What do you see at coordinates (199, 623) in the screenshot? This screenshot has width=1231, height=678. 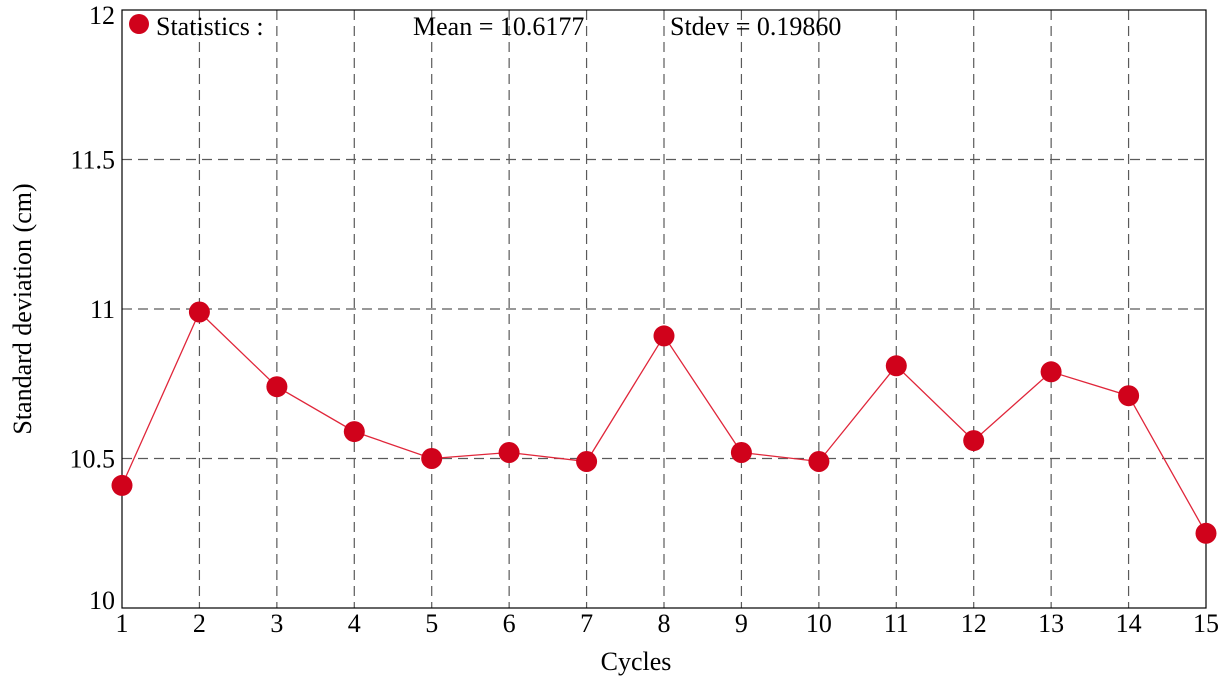 I see `x-tick-label: 2` at bounding box center [199, 623].